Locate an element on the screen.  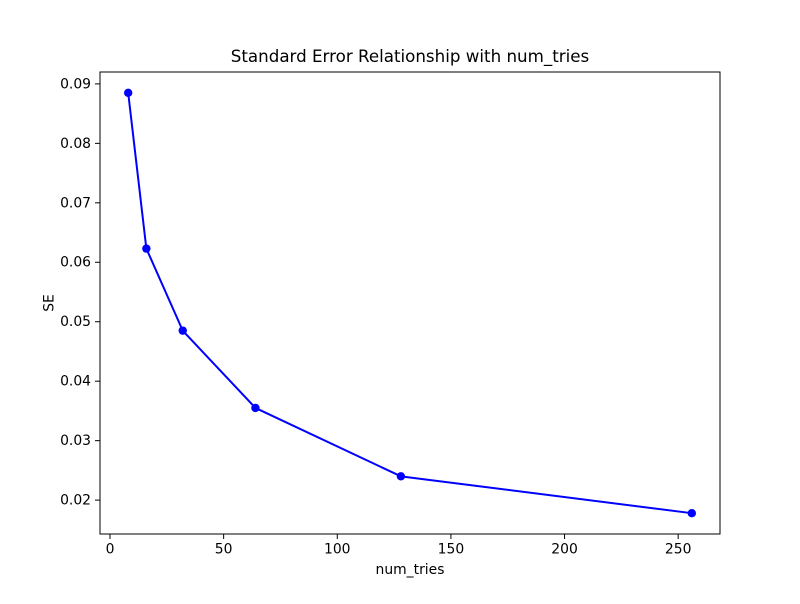
y-tick-label: 0.06 is located at coordinates (75, 263).